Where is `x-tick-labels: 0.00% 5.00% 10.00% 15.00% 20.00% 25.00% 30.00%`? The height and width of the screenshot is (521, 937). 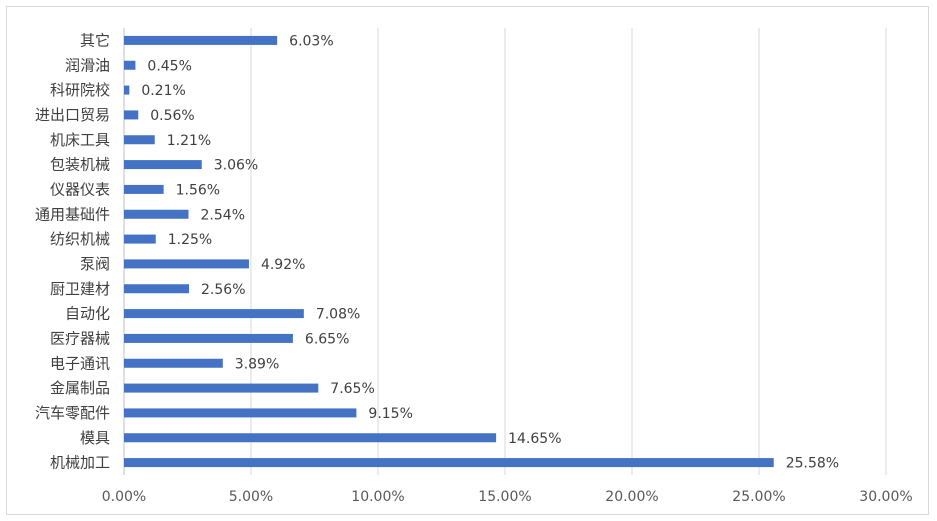 x-tick-labels: 0.00% 5.00% 10.00% 15.00% 20.00% 25.00% 30.00% is located at coordinates (507, 497).